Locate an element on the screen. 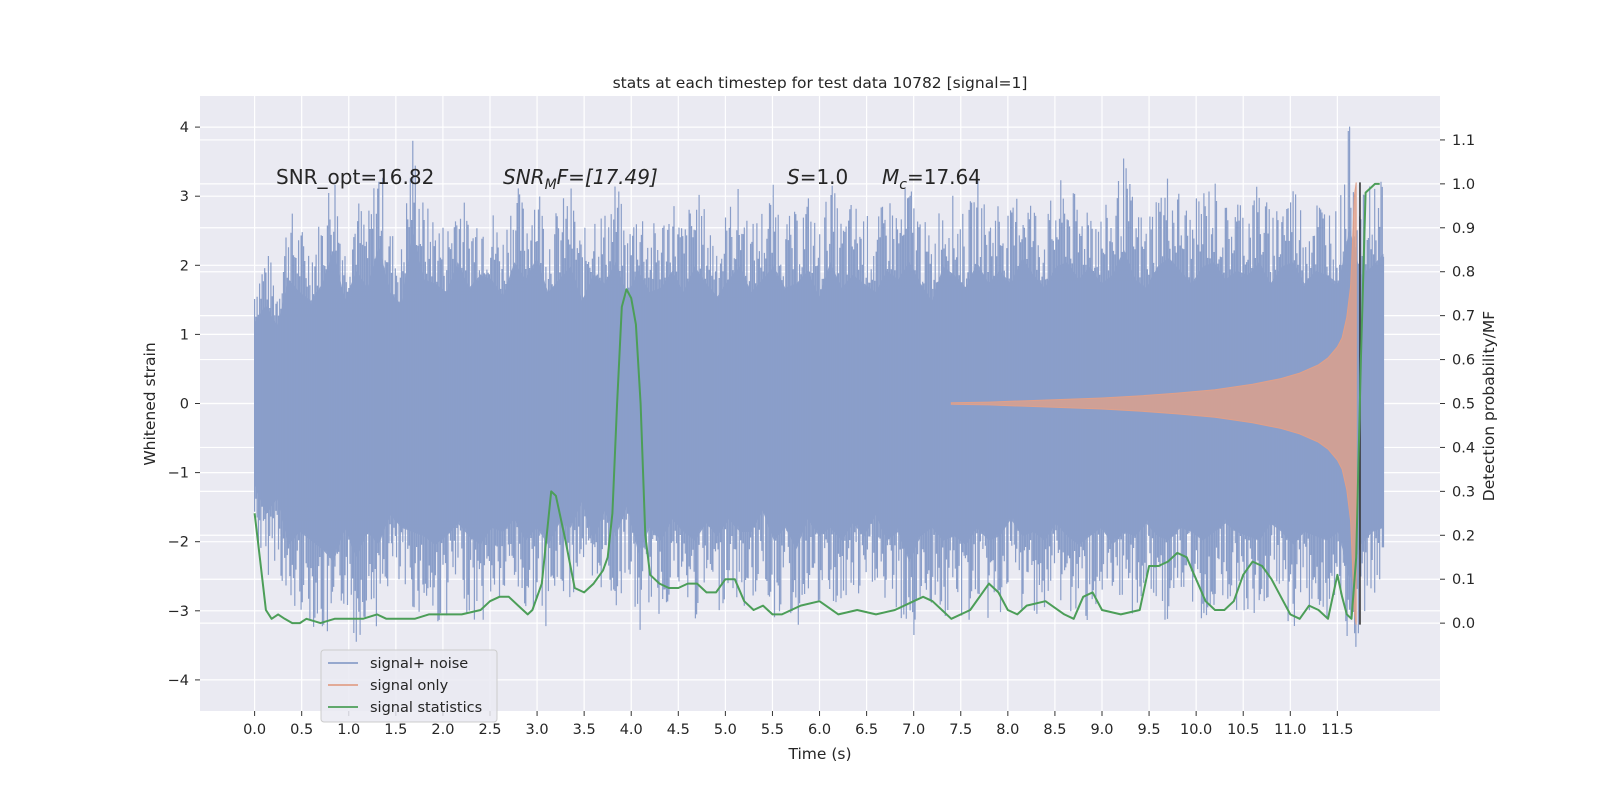  y2-tick-label: 1.1 is located at coordinates (1463, 141).